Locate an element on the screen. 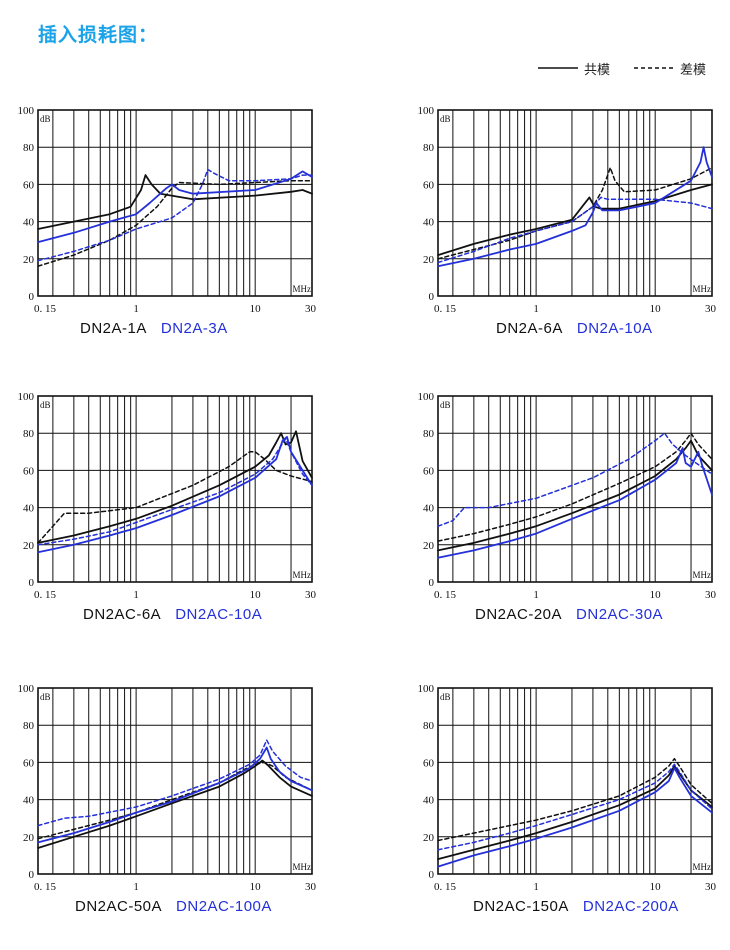 The height and width of the screenshot is (950, 730). caption-model-blue: DN2A-3A is located at coordinates (194, 328).